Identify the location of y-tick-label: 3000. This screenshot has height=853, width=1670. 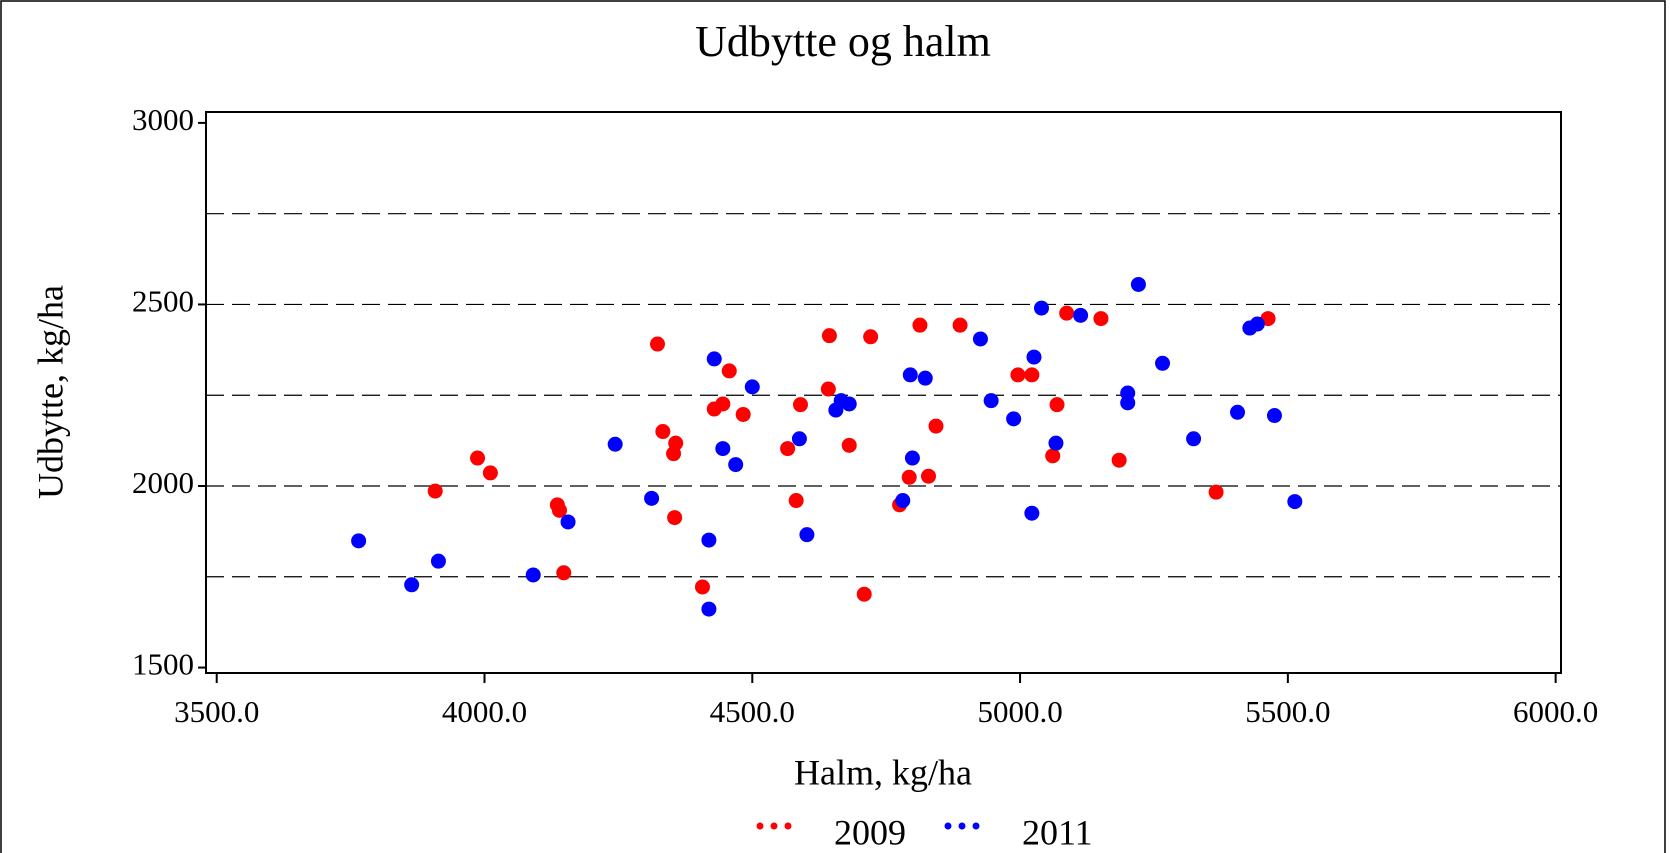
(163, 119).